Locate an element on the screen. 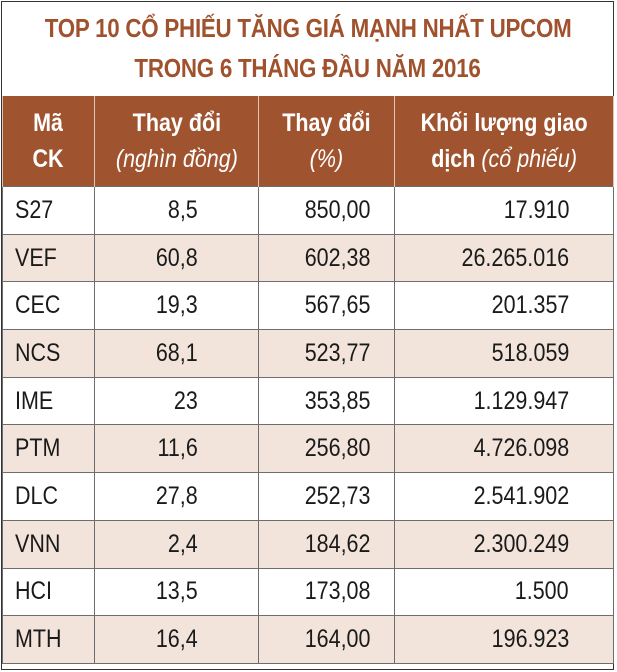  price-change: 2,4 is located at coordinates (176, 544).